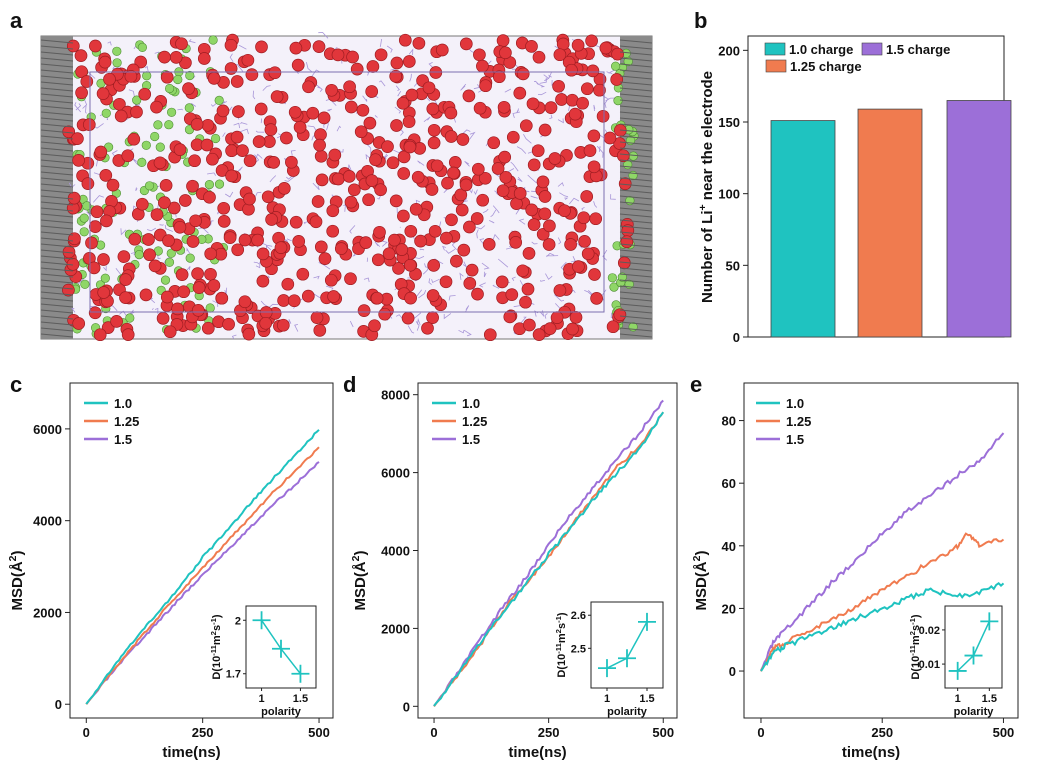  I want to click on y-tick-label: 200, so click(729, 50).